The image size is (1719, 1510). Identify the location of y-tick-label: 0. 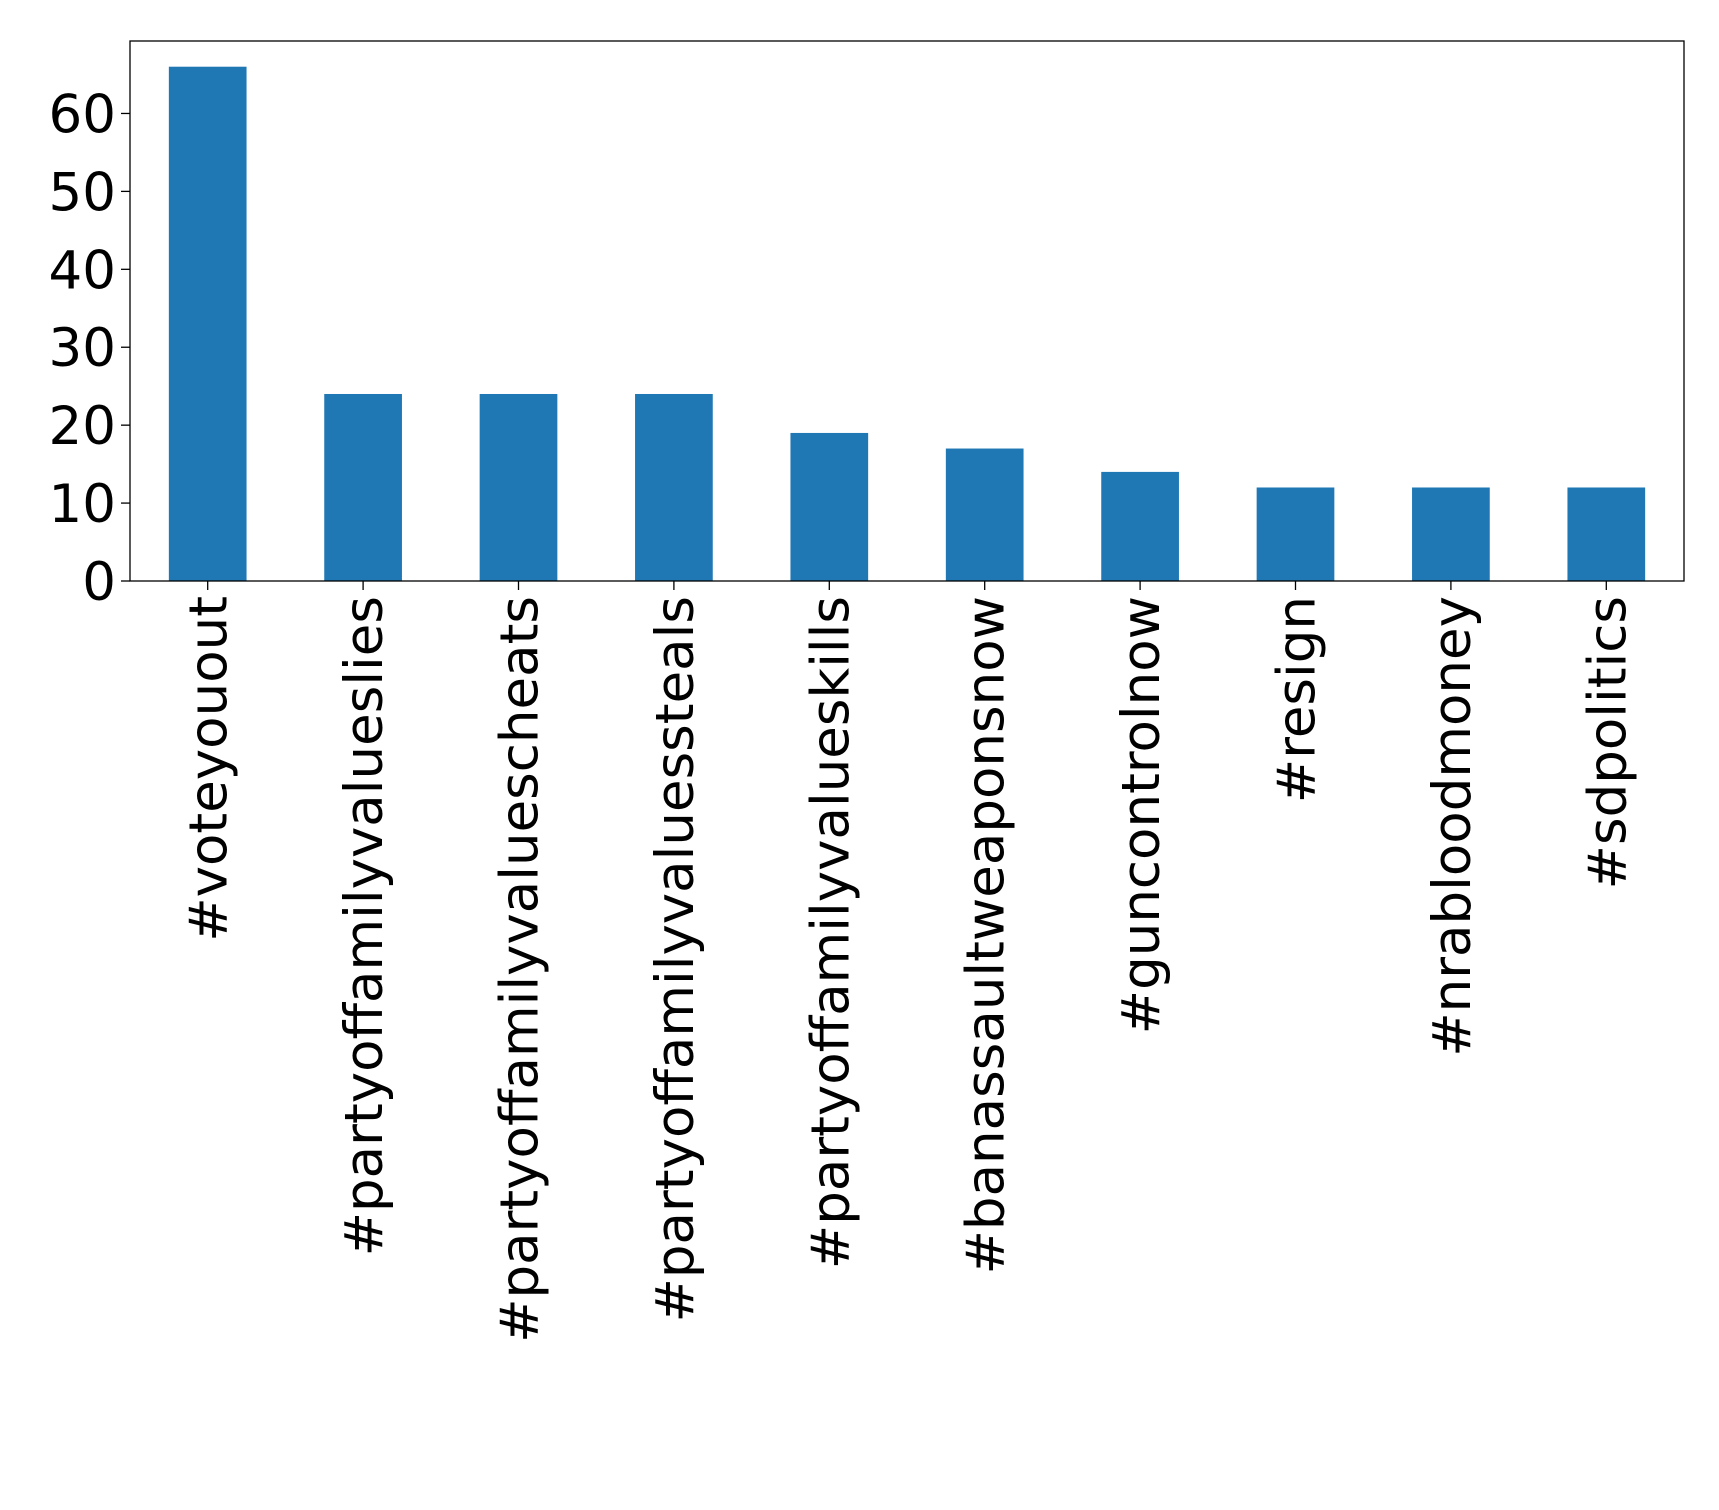
(99, 582).